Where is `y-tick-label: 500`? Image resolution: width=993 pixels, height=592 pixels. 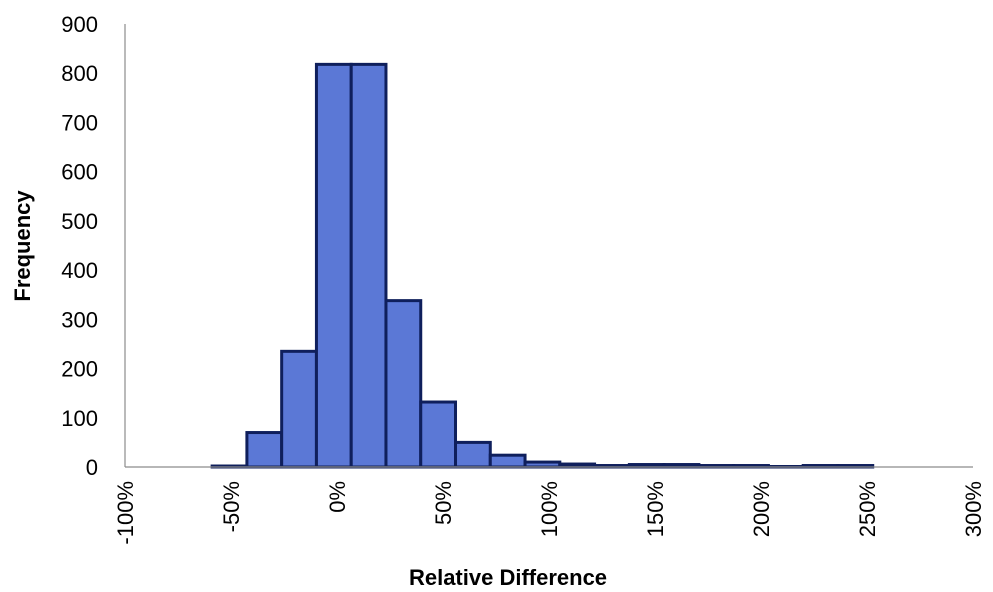 y-tick-label: 500 is located at coordinates (79, 221).